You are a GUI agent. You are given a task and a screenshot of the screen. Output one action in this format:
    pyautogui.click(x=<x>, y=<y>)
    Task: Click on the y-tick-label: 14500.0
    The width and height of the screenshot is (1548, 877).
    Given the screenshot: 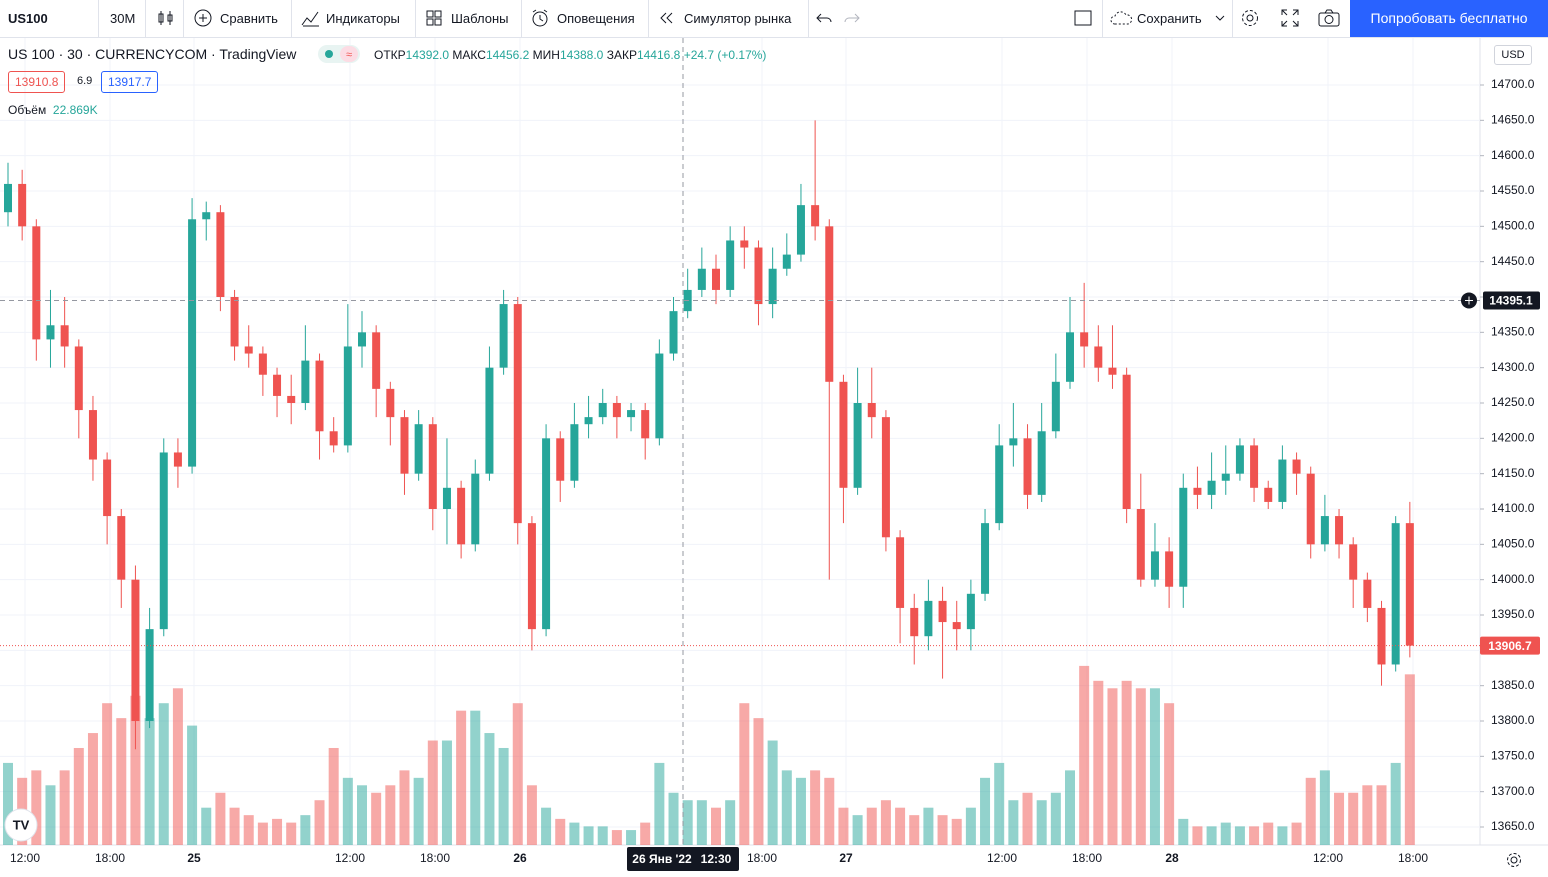 What is the action you would take?
    pyautogui.click(x=1513, y=226)
    